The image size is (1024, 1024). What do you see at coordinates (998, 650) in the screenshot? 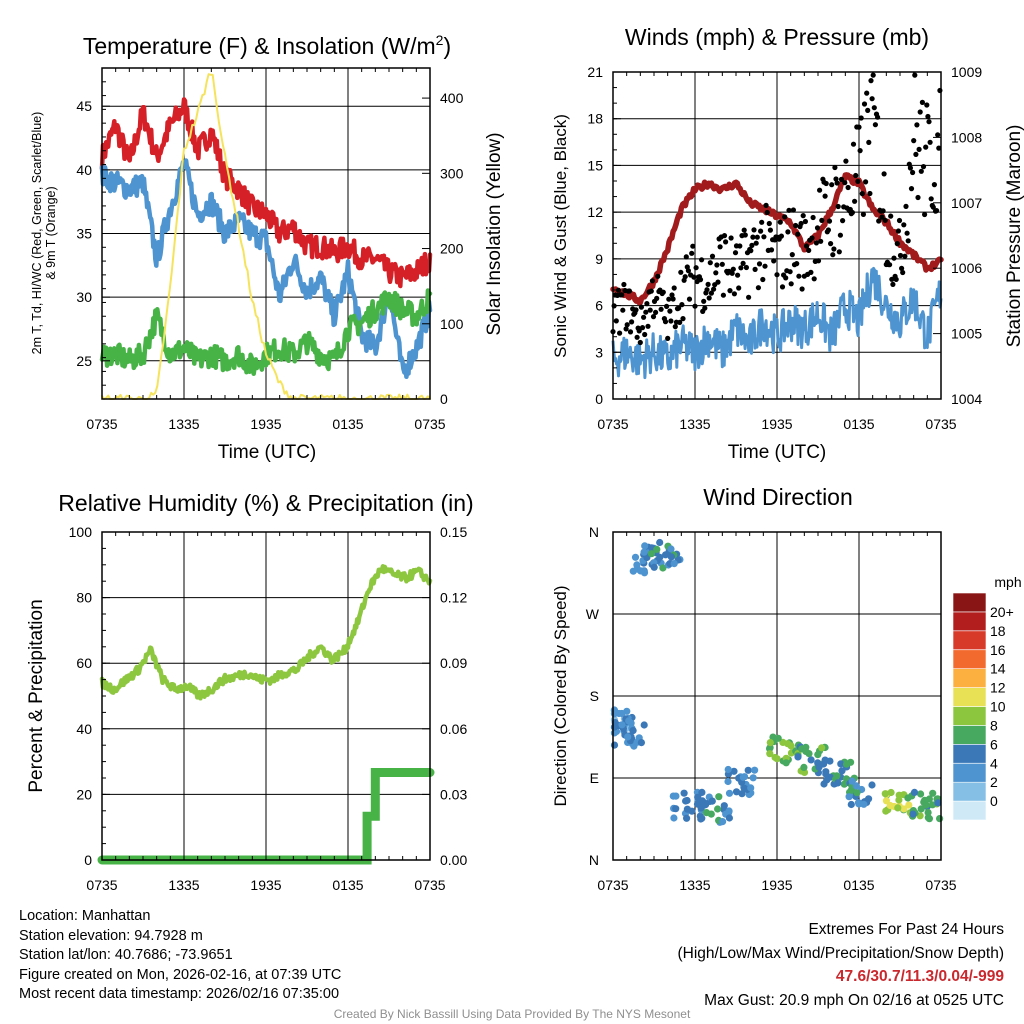
I see `colorbar-label: 16` at bounding box center [998, 650].